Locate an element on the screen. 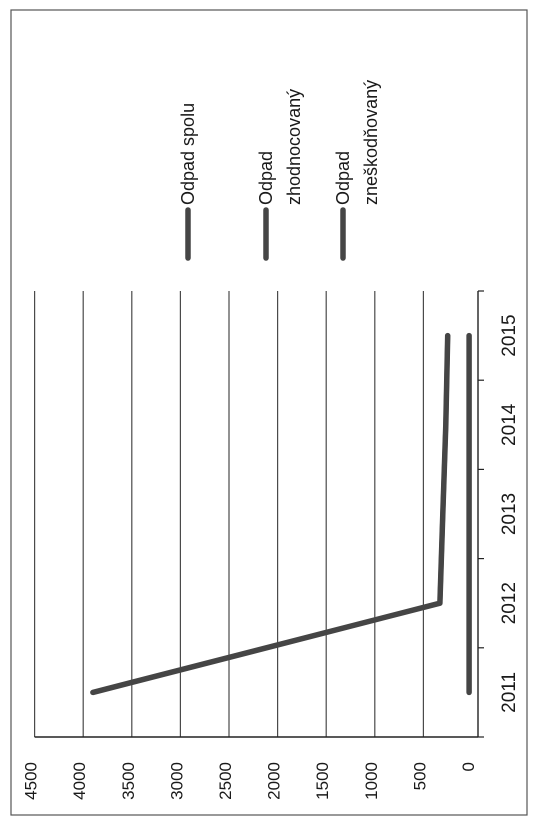 Image resolution: width=538 pixels, height=832 pixels. category-label: 2015 is located at coordinates (509, 335).